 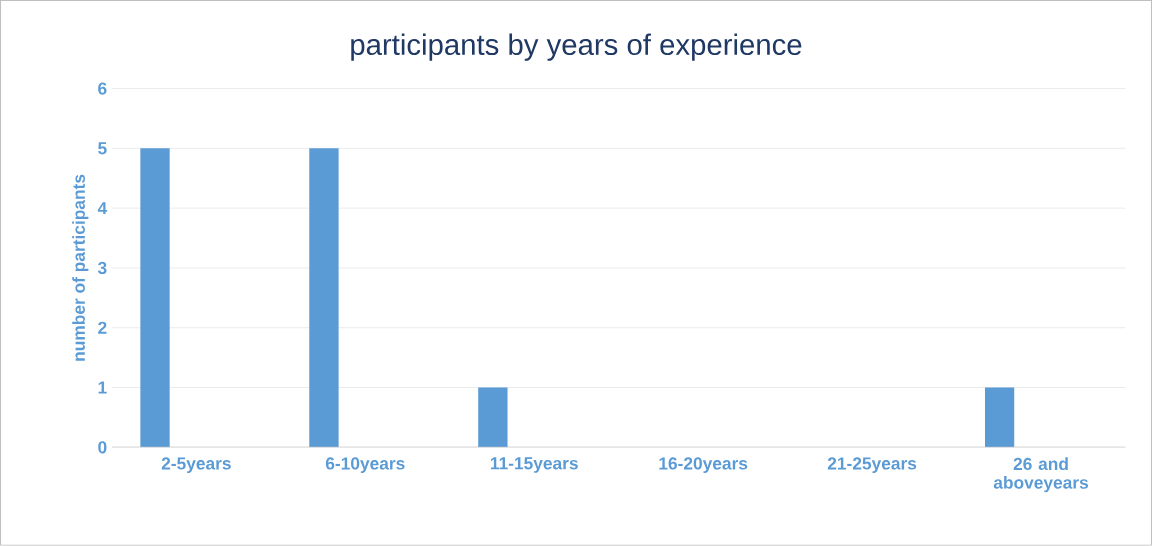 I want to click on x-tick-label: 11-15years, so click(x=534, y=465).